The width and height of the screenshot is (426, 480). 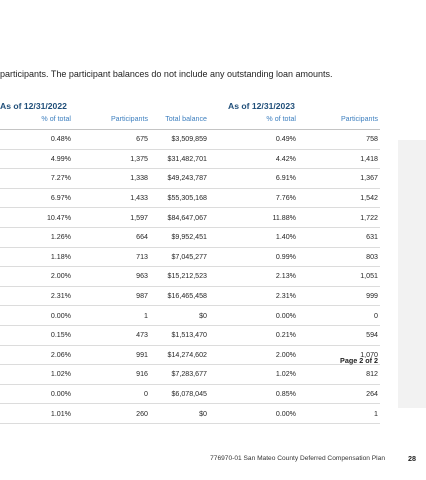 What do you see at coordinates (339, 374) in the screenshot?
I see `table-cell: 812` at bounding box center [339, 374].